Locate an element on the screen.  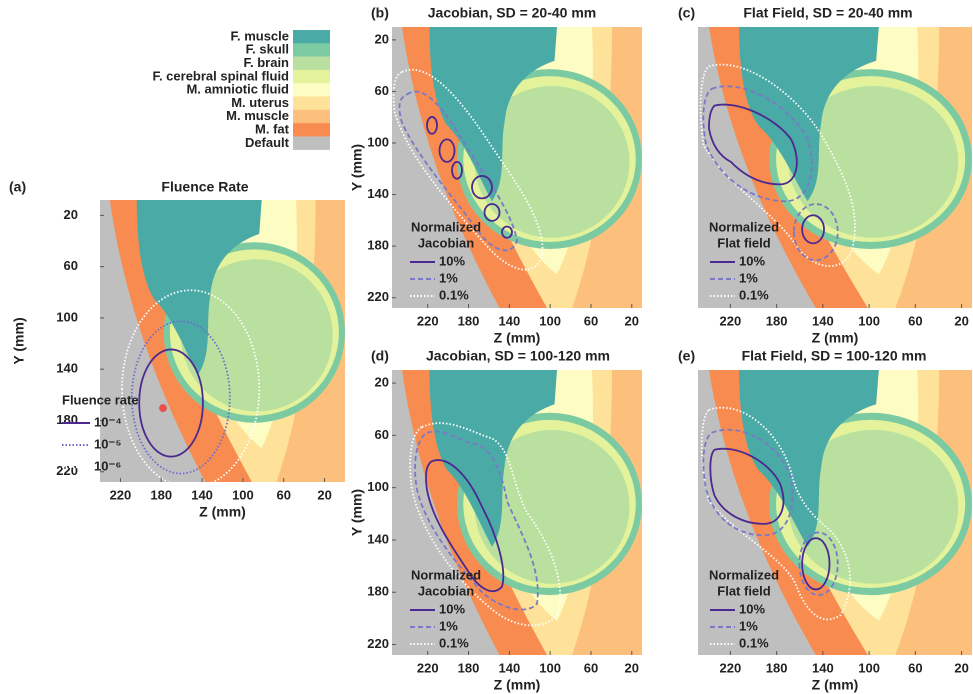
legend-label: F. brain is located at coordinates (266, 62).